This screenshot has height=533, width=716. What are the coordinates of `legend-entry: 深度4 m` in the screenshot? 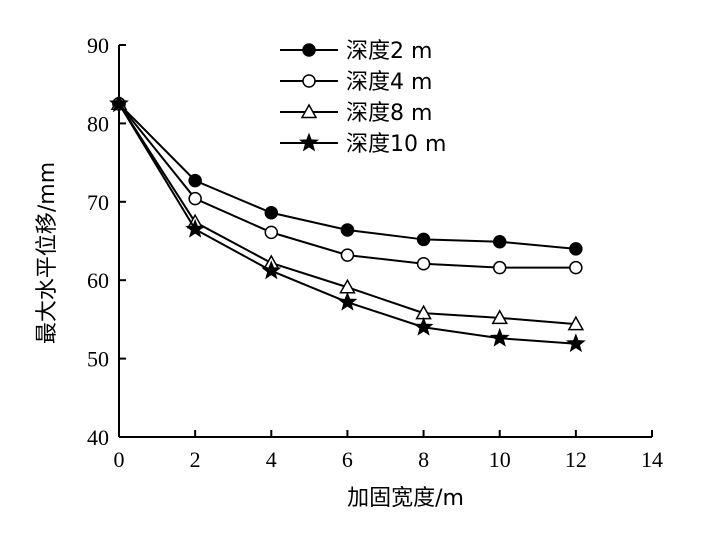 It's located at (356, 82).